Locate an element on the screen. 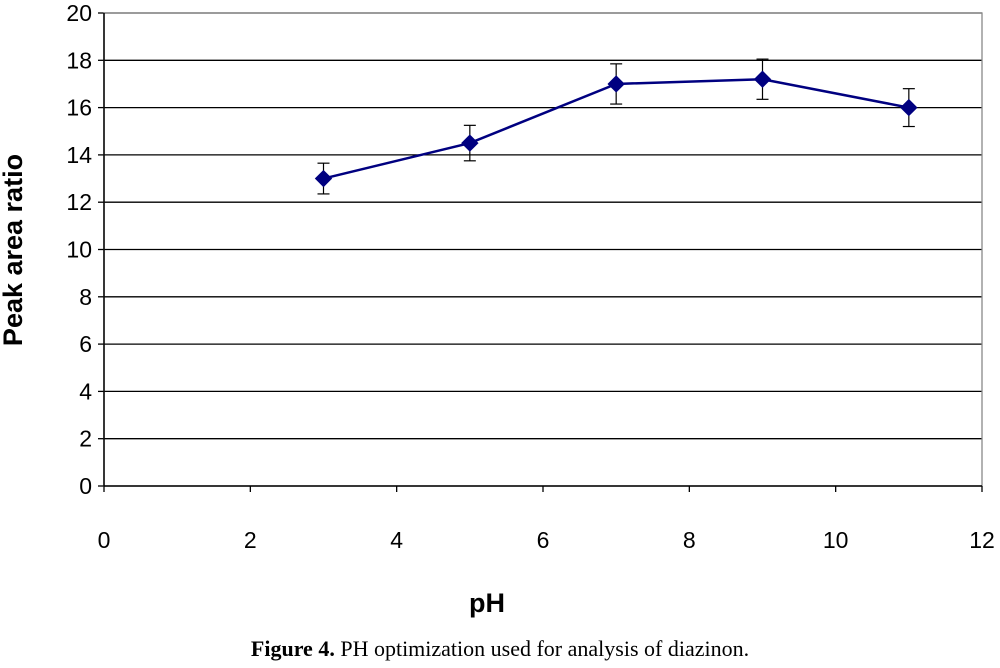 This screenshot has height=668, width=1000. y-tick-labels: 0 2 4 6 8 10 12 14 16 18 20 is located at coordinates (79, 249).